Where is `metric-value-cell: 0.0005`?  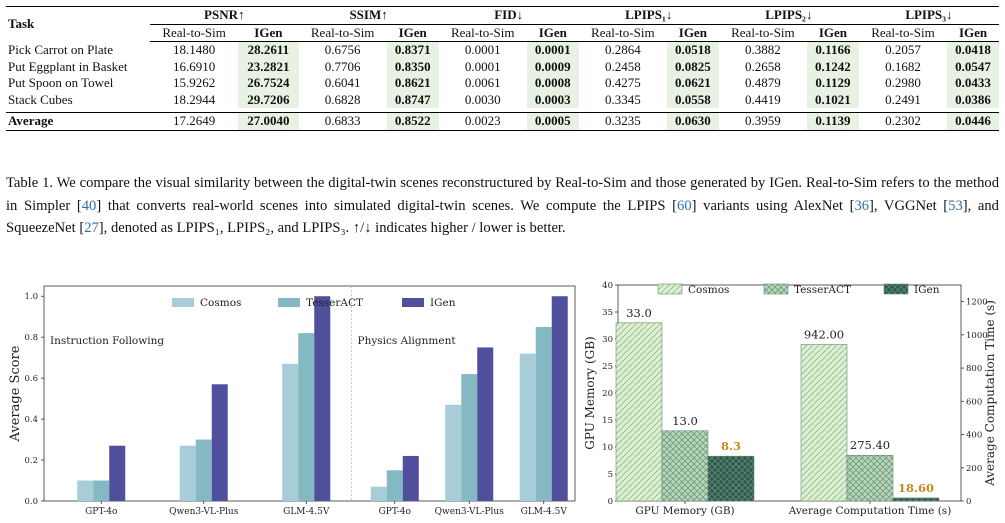
metric-value-cell: 0.0005 is located at coordinates (552, 121).